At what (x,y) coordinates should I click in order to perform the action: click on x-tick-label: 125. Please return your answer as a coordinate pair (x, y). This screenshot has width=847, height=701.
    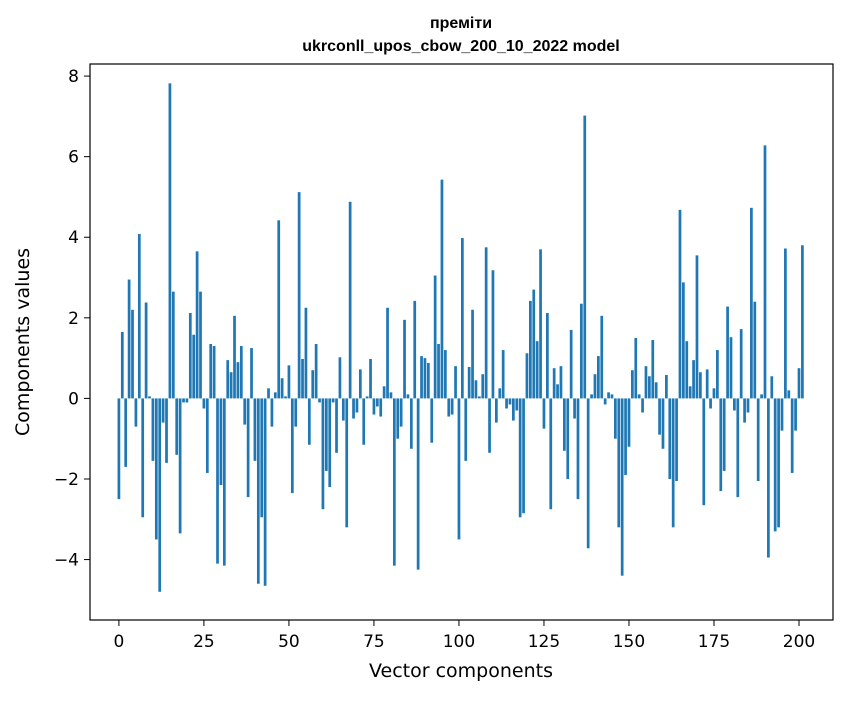
    Looking at the image, I should click on (544, 642).